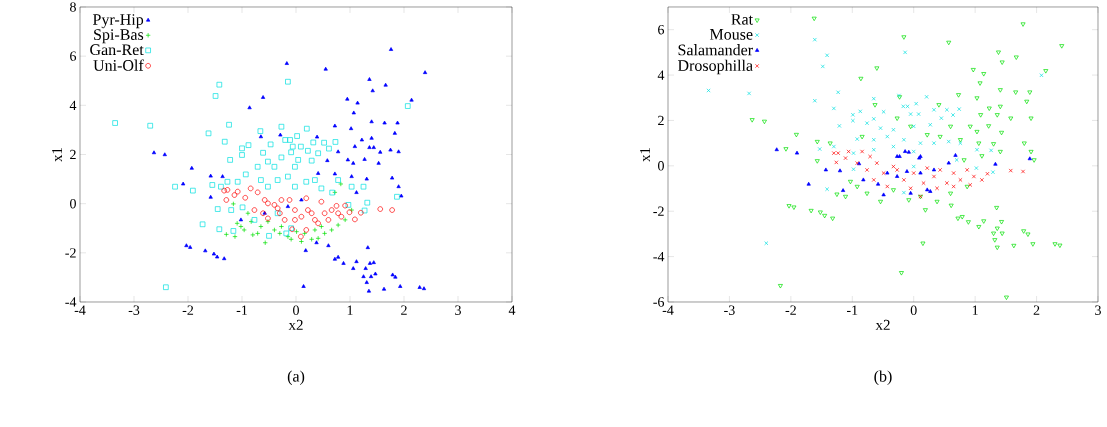  Describe the element at coordinates (119, 36) in the screenshot. I see `legend-label: Spi-Bas` at that location.